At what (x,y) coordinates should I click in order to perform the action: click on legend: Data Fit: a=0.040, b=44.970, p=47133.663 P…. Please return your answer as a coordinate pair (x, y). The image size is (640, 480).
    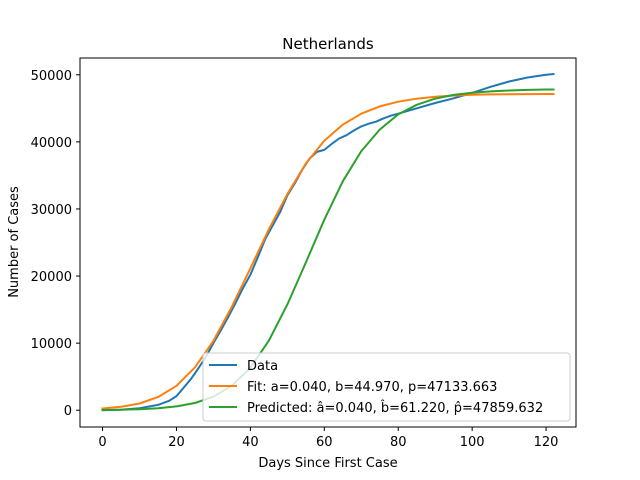
    Looking at the image, I should click on (386, 387).